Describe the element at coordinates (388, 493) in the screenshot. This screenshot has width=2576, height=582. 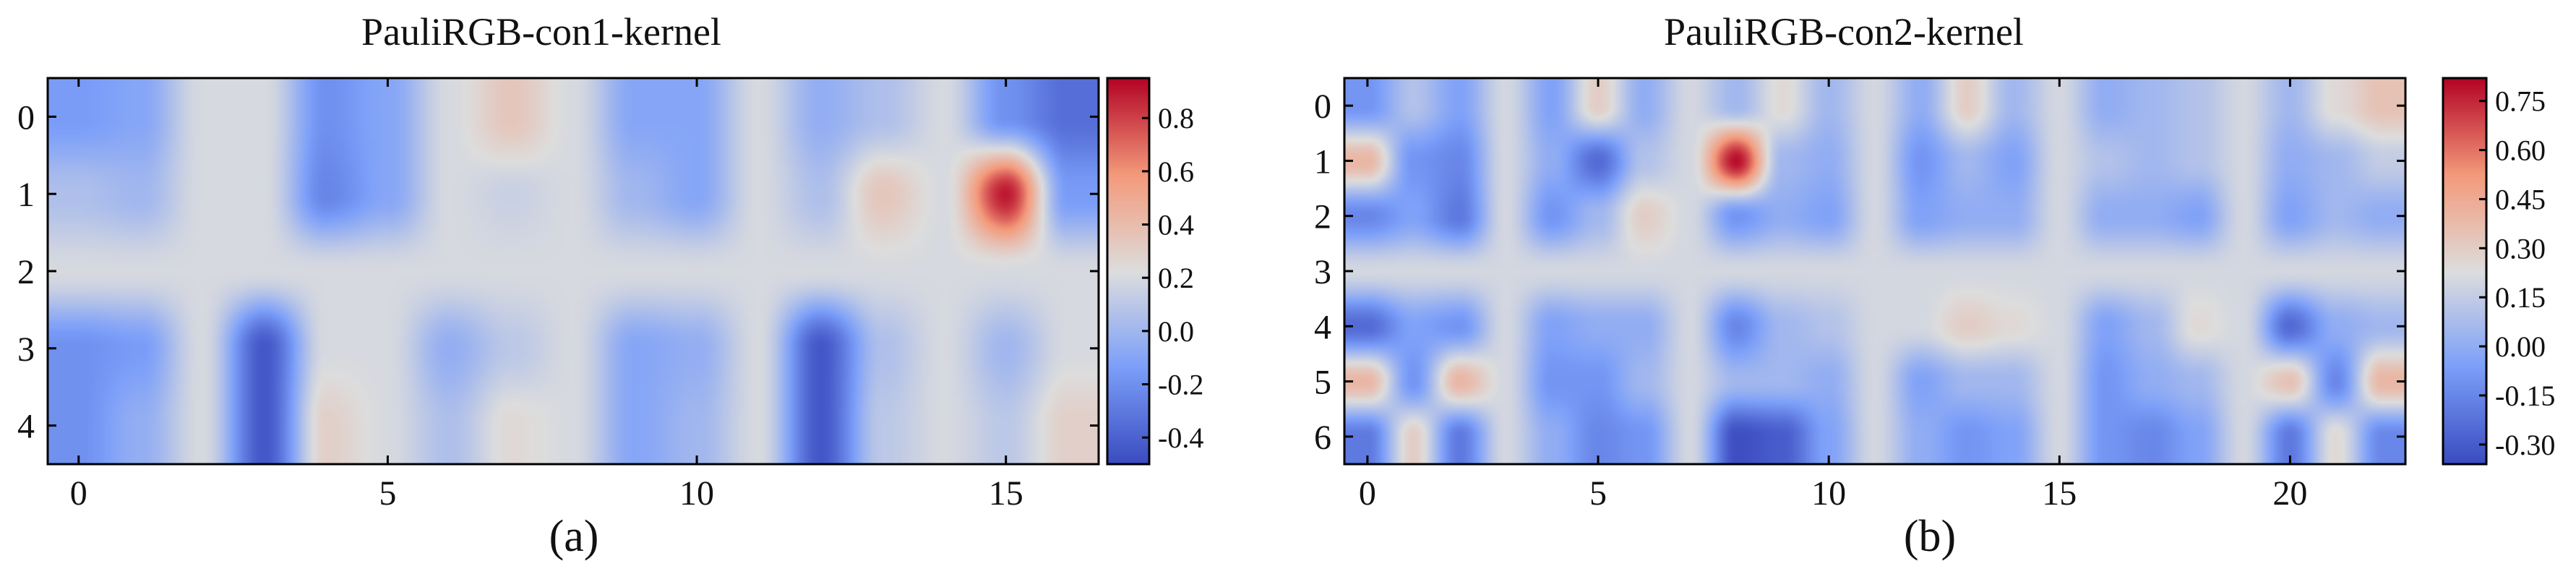
I see `panel-a-x-tick-label: 5` at that location.